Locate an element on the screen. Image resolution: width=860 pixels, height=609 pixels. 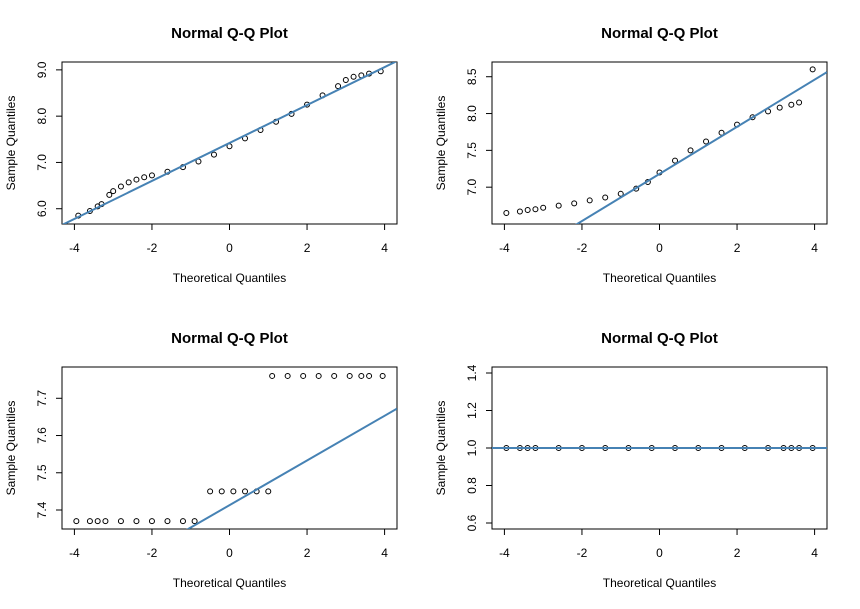
y-tick-label: 9.0 is located at coordinates (42, 69).